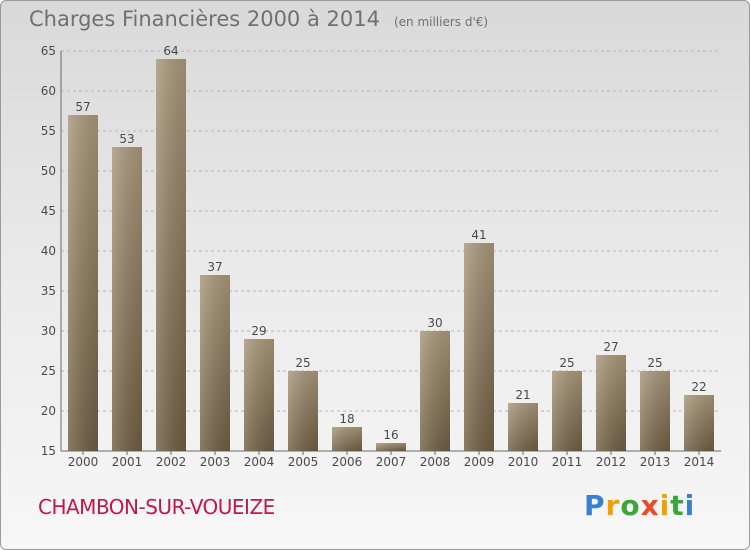  What do you see at coordinates (48, 131) in the screenshot?
I see `y-tick-label: 55` at bounding box center [48, 131].